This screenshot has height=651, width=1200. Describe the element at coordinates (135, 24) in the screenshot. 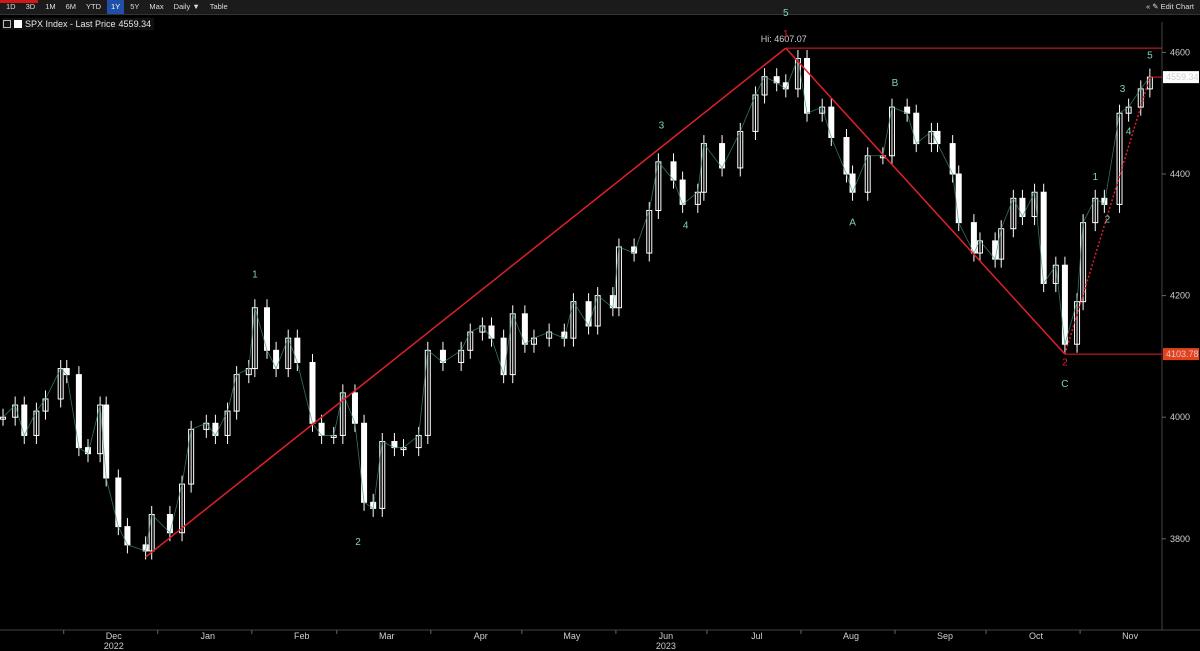

I see `legend-value: 4559.34` at that location.